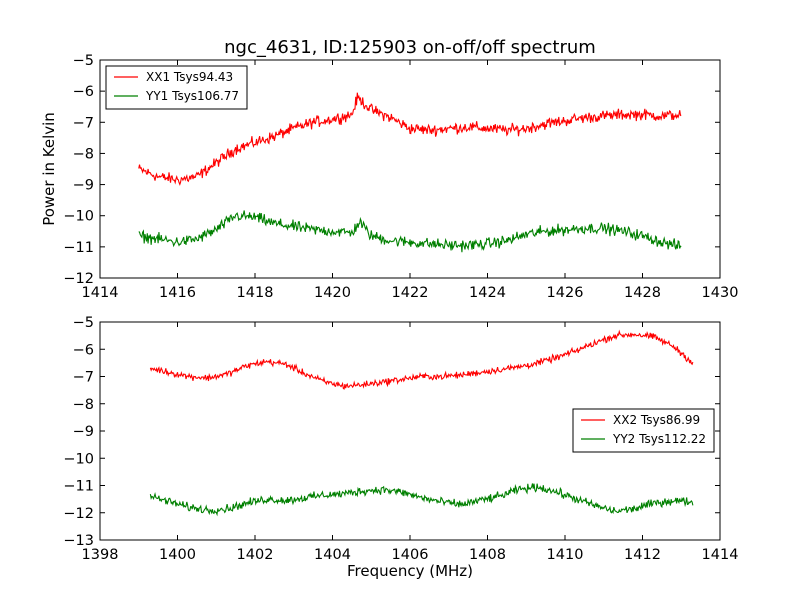 The image size is (800, 600). I want to click on y-axis-label: Power in Kelvin, so click(49, 169).